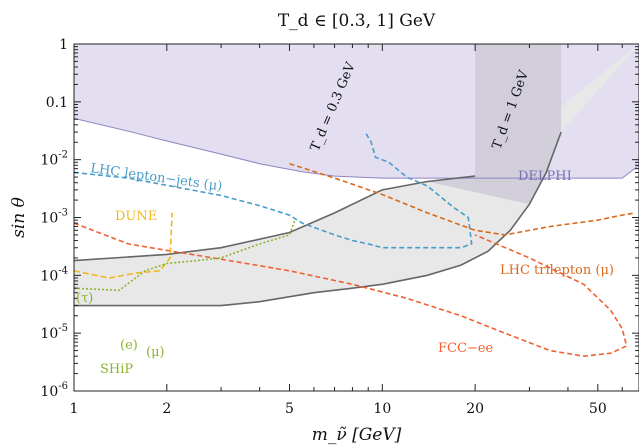  Describe the element at coordinates (19, 217) in the screenshot. I see `y-axis-label: sin θ` at that location.